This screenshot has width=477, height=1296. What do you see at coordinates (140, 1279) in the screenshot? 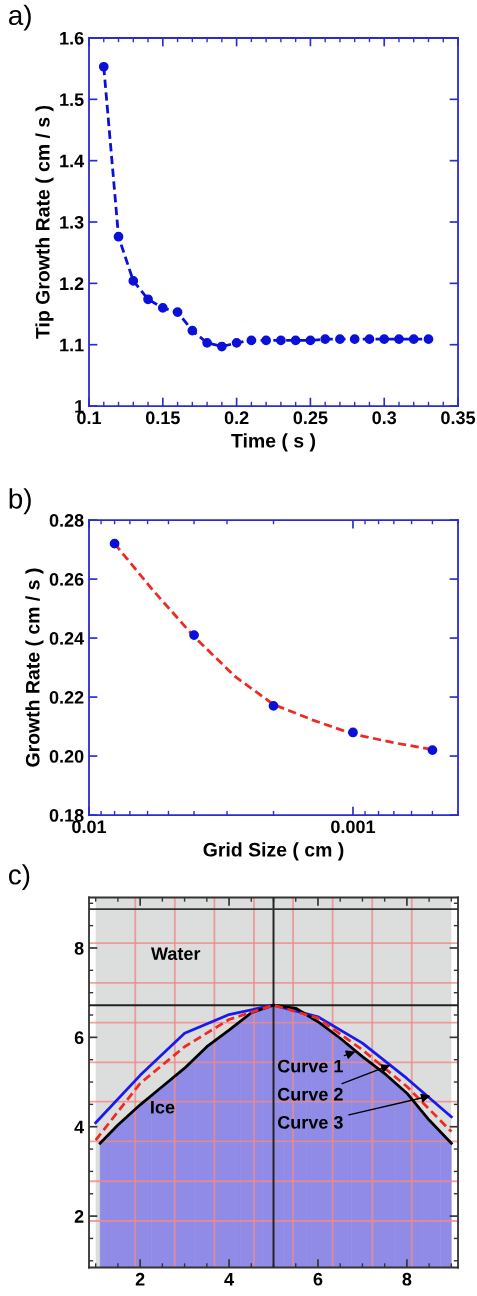
I see `x-tick-label: 2` at bounding box center [140, 1279].